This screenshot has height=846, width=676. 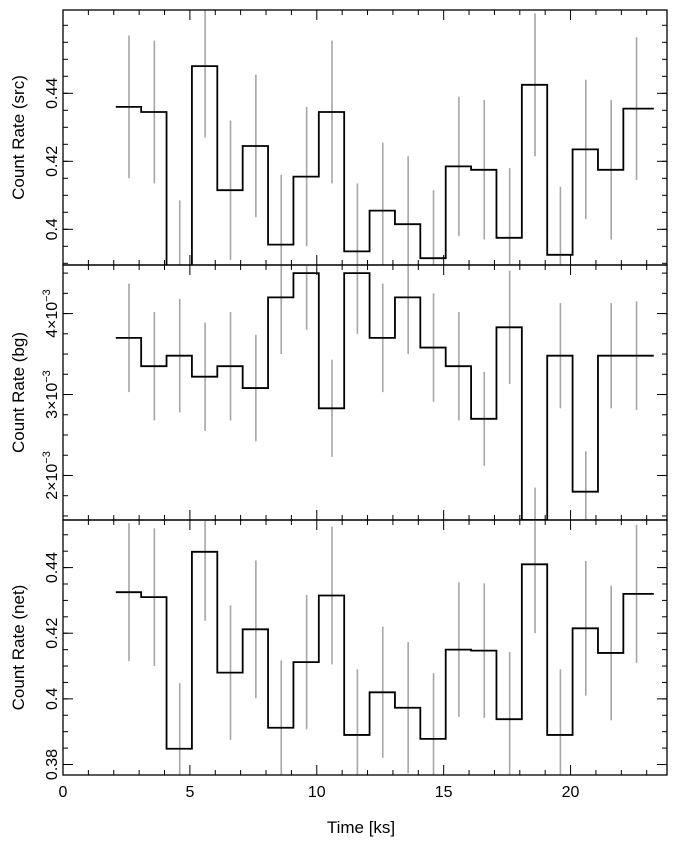 What do you see at coordinates (361, 827) in the screenshot?
I see `x-axis-label: Time [ks]` at bounding box center [361, 827].